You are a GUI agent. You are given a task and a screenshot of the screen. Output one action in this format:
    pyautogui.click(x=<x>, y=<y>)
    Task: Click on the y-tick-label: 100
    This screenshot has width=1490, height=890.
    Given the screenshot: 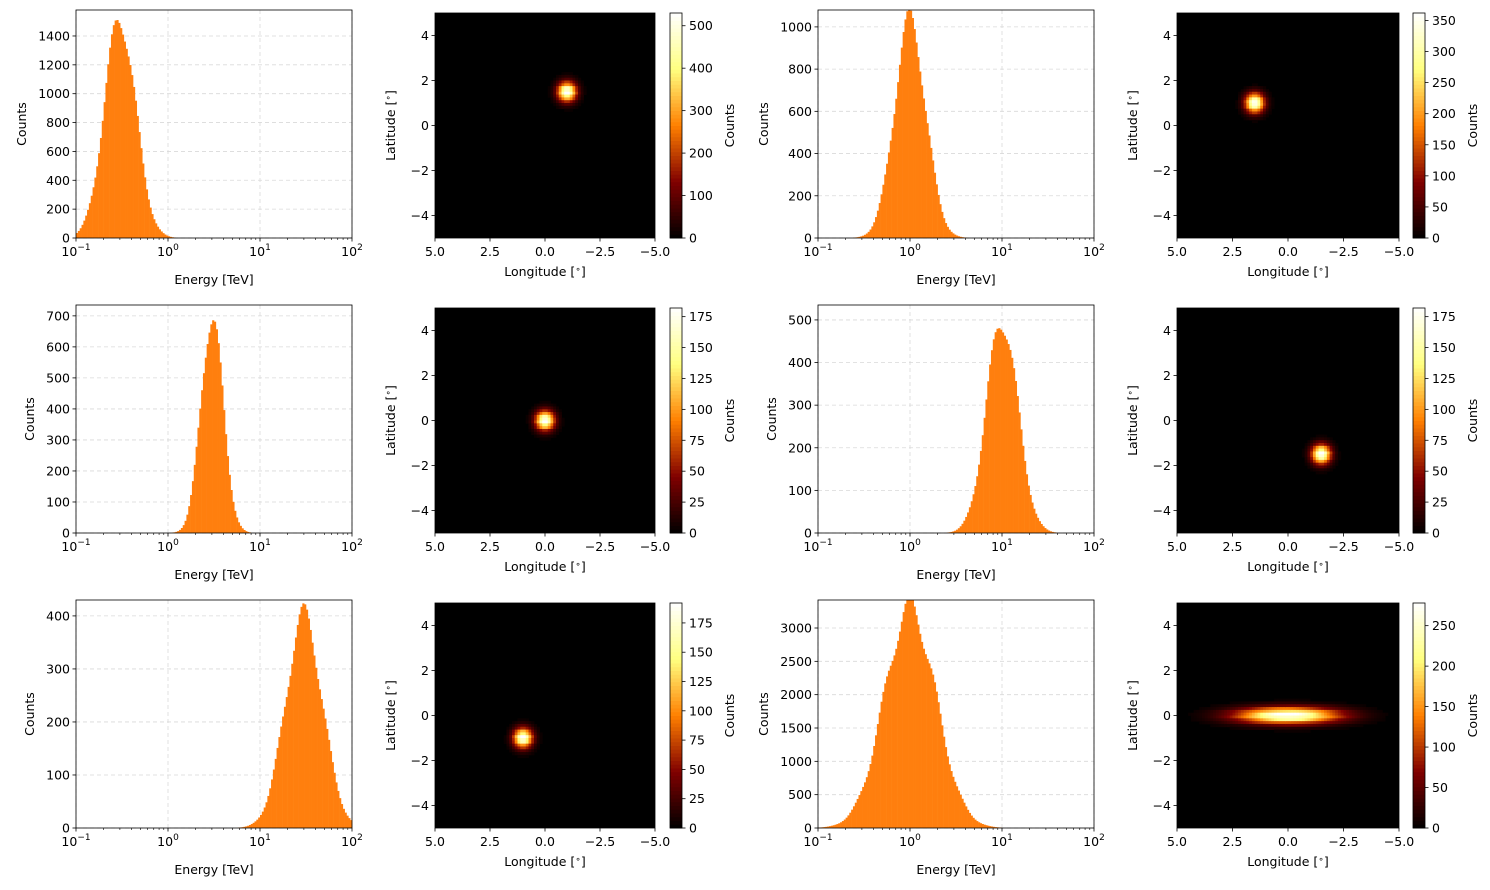 What is the action you would take?
    pyautogui.click(x=58, y=774)
    